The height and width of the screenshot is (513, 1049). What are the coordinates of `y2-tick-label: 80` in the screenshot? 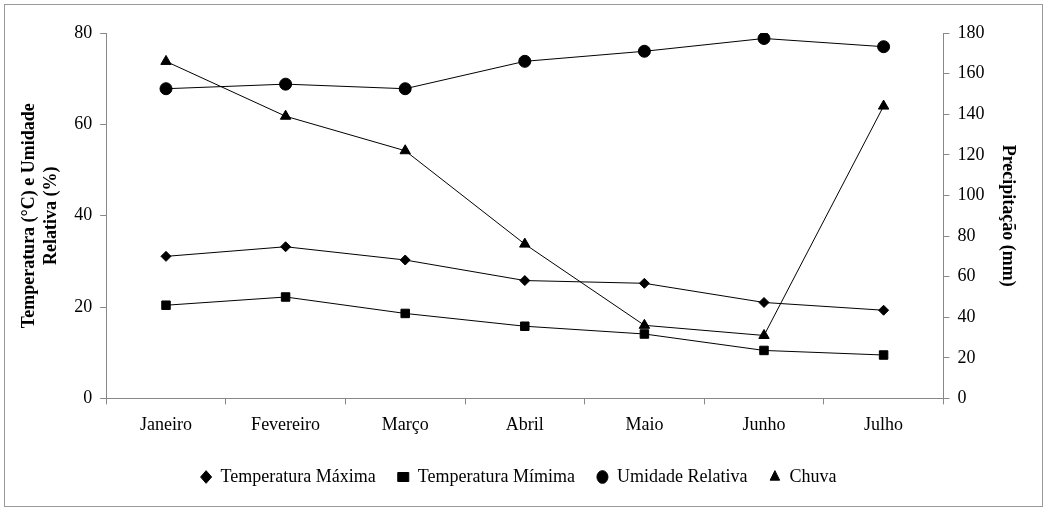 It's located at (966, 234).